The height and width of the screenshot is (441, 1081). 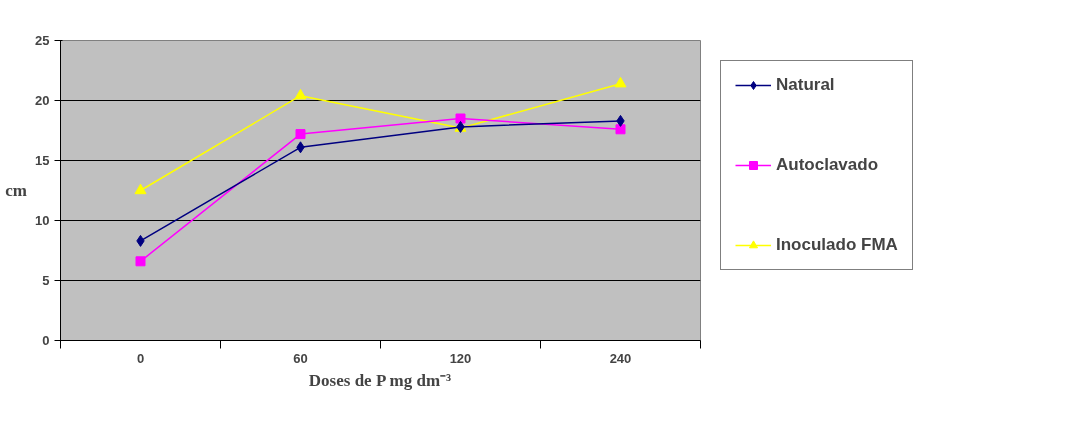 I want to click on y-tick-label: 25, so click(x=42, y=40).